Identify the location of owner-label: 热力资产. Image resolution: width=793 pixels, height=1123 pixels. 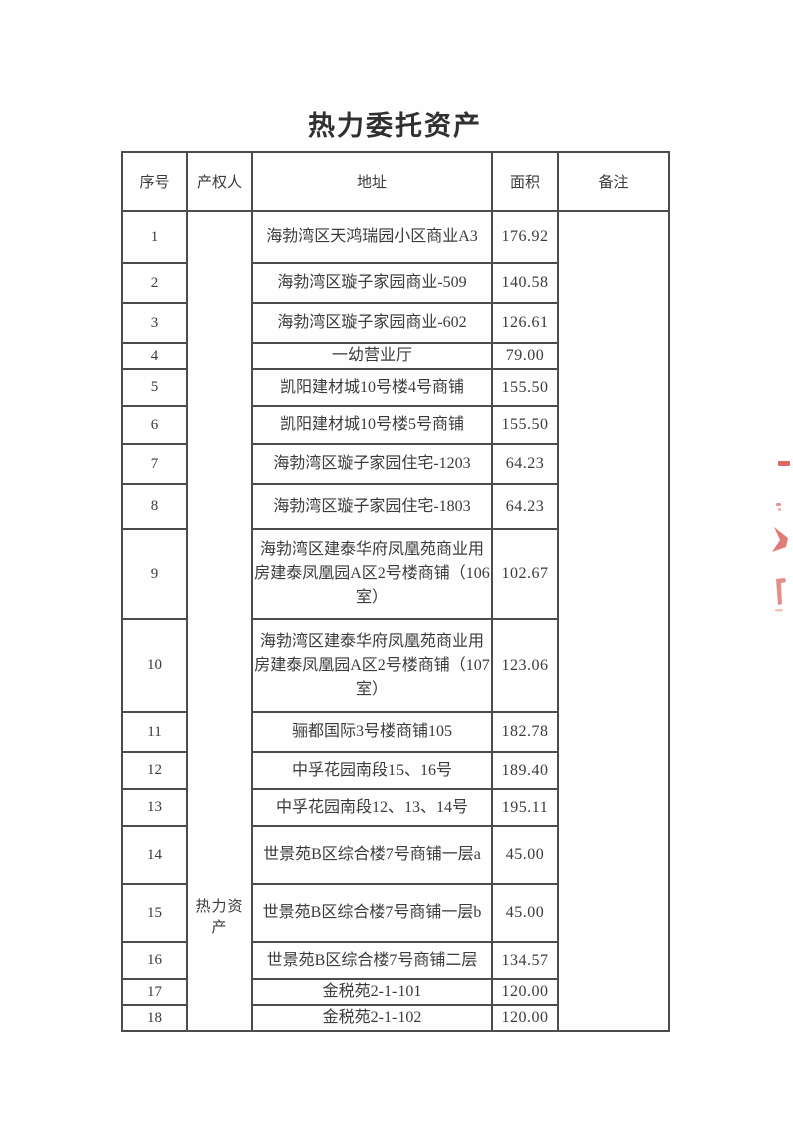
(219, 917).